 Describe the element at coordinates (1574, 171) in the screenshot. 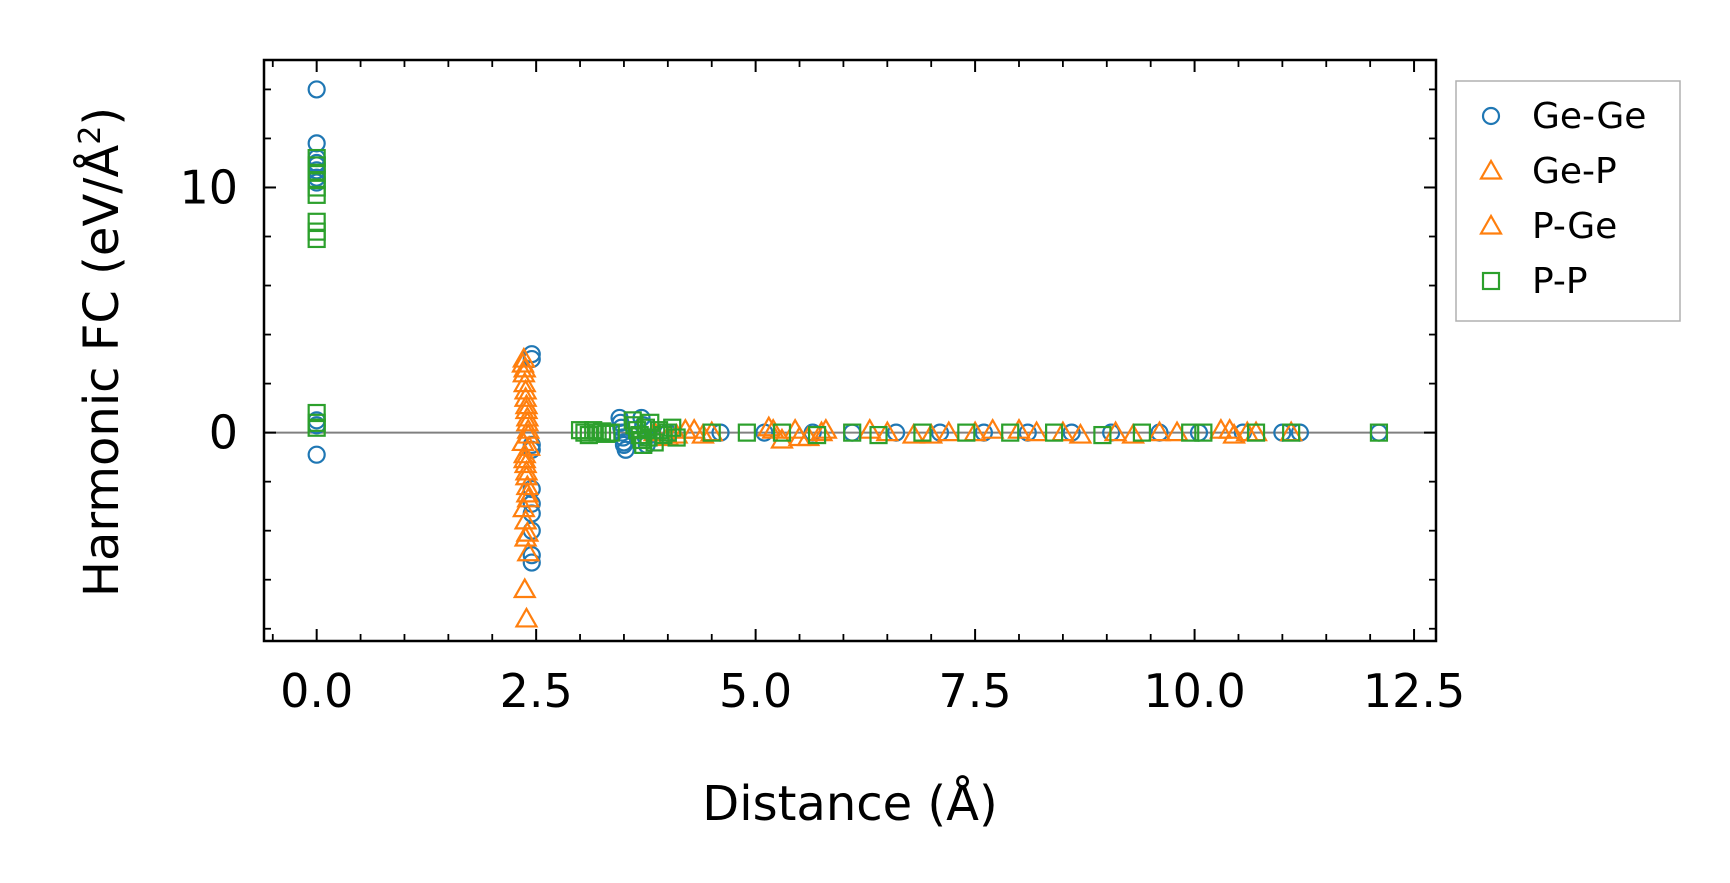

I see `legend-label-ge-p: Ge-P` at that location.